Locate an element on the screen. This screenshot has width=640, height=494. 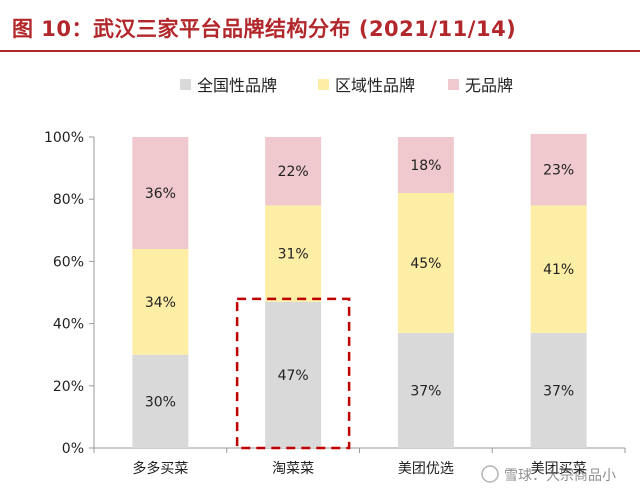
watermark: 雪球：大宗商品小 is located at coordinates (548, 474).